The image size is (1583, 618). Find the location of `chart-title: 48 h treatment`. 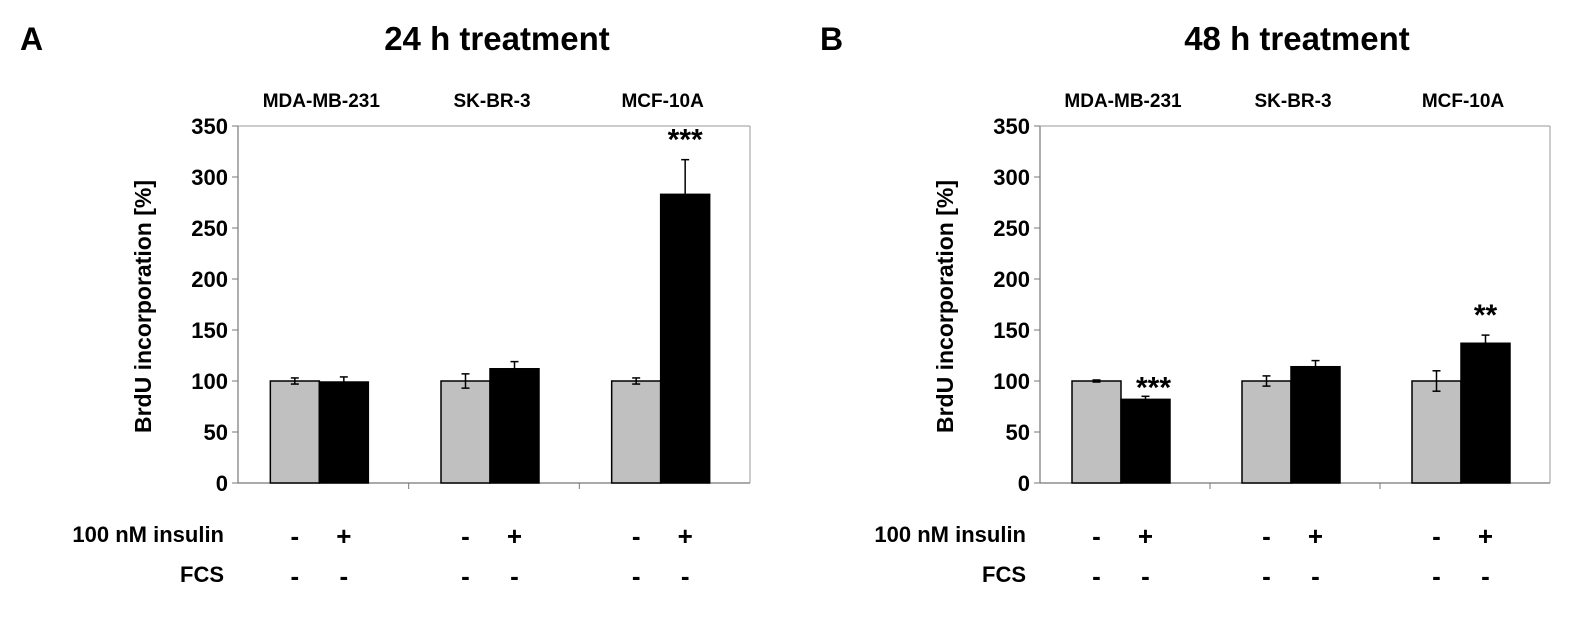

chart-title: 48 h treatment is located at coordinates (1297, 38).